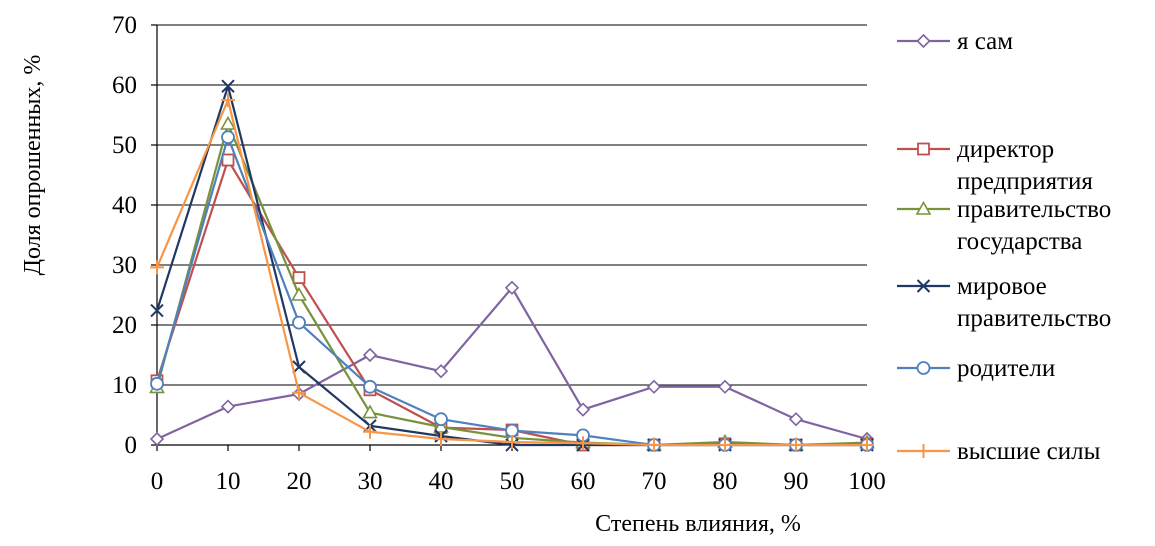 The height and width of the screenshot is (546, 1155). Describe the element at coordinates (1025, 165) in the screenshot. I see `legend-label: директор предприятия` at that location.